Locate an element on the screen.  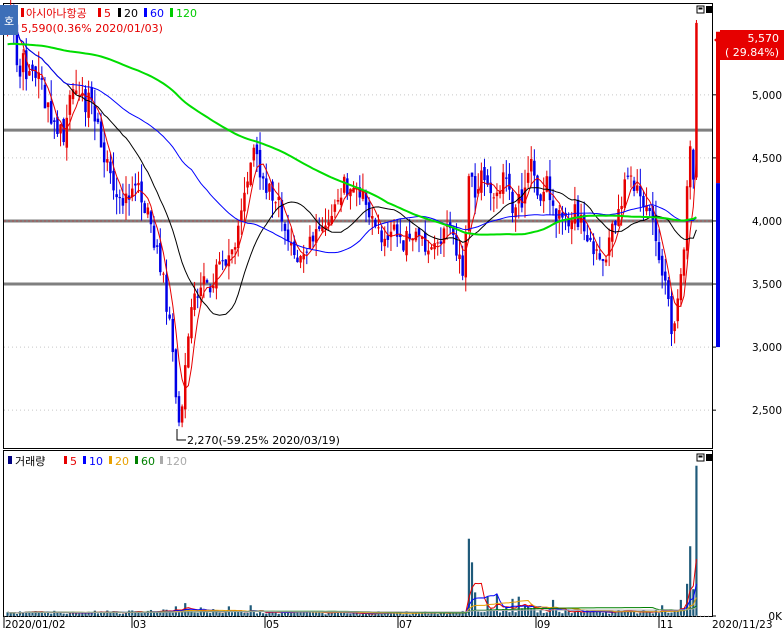
price-y-tick-label: 3,500 is located at coordinates (767, 285).